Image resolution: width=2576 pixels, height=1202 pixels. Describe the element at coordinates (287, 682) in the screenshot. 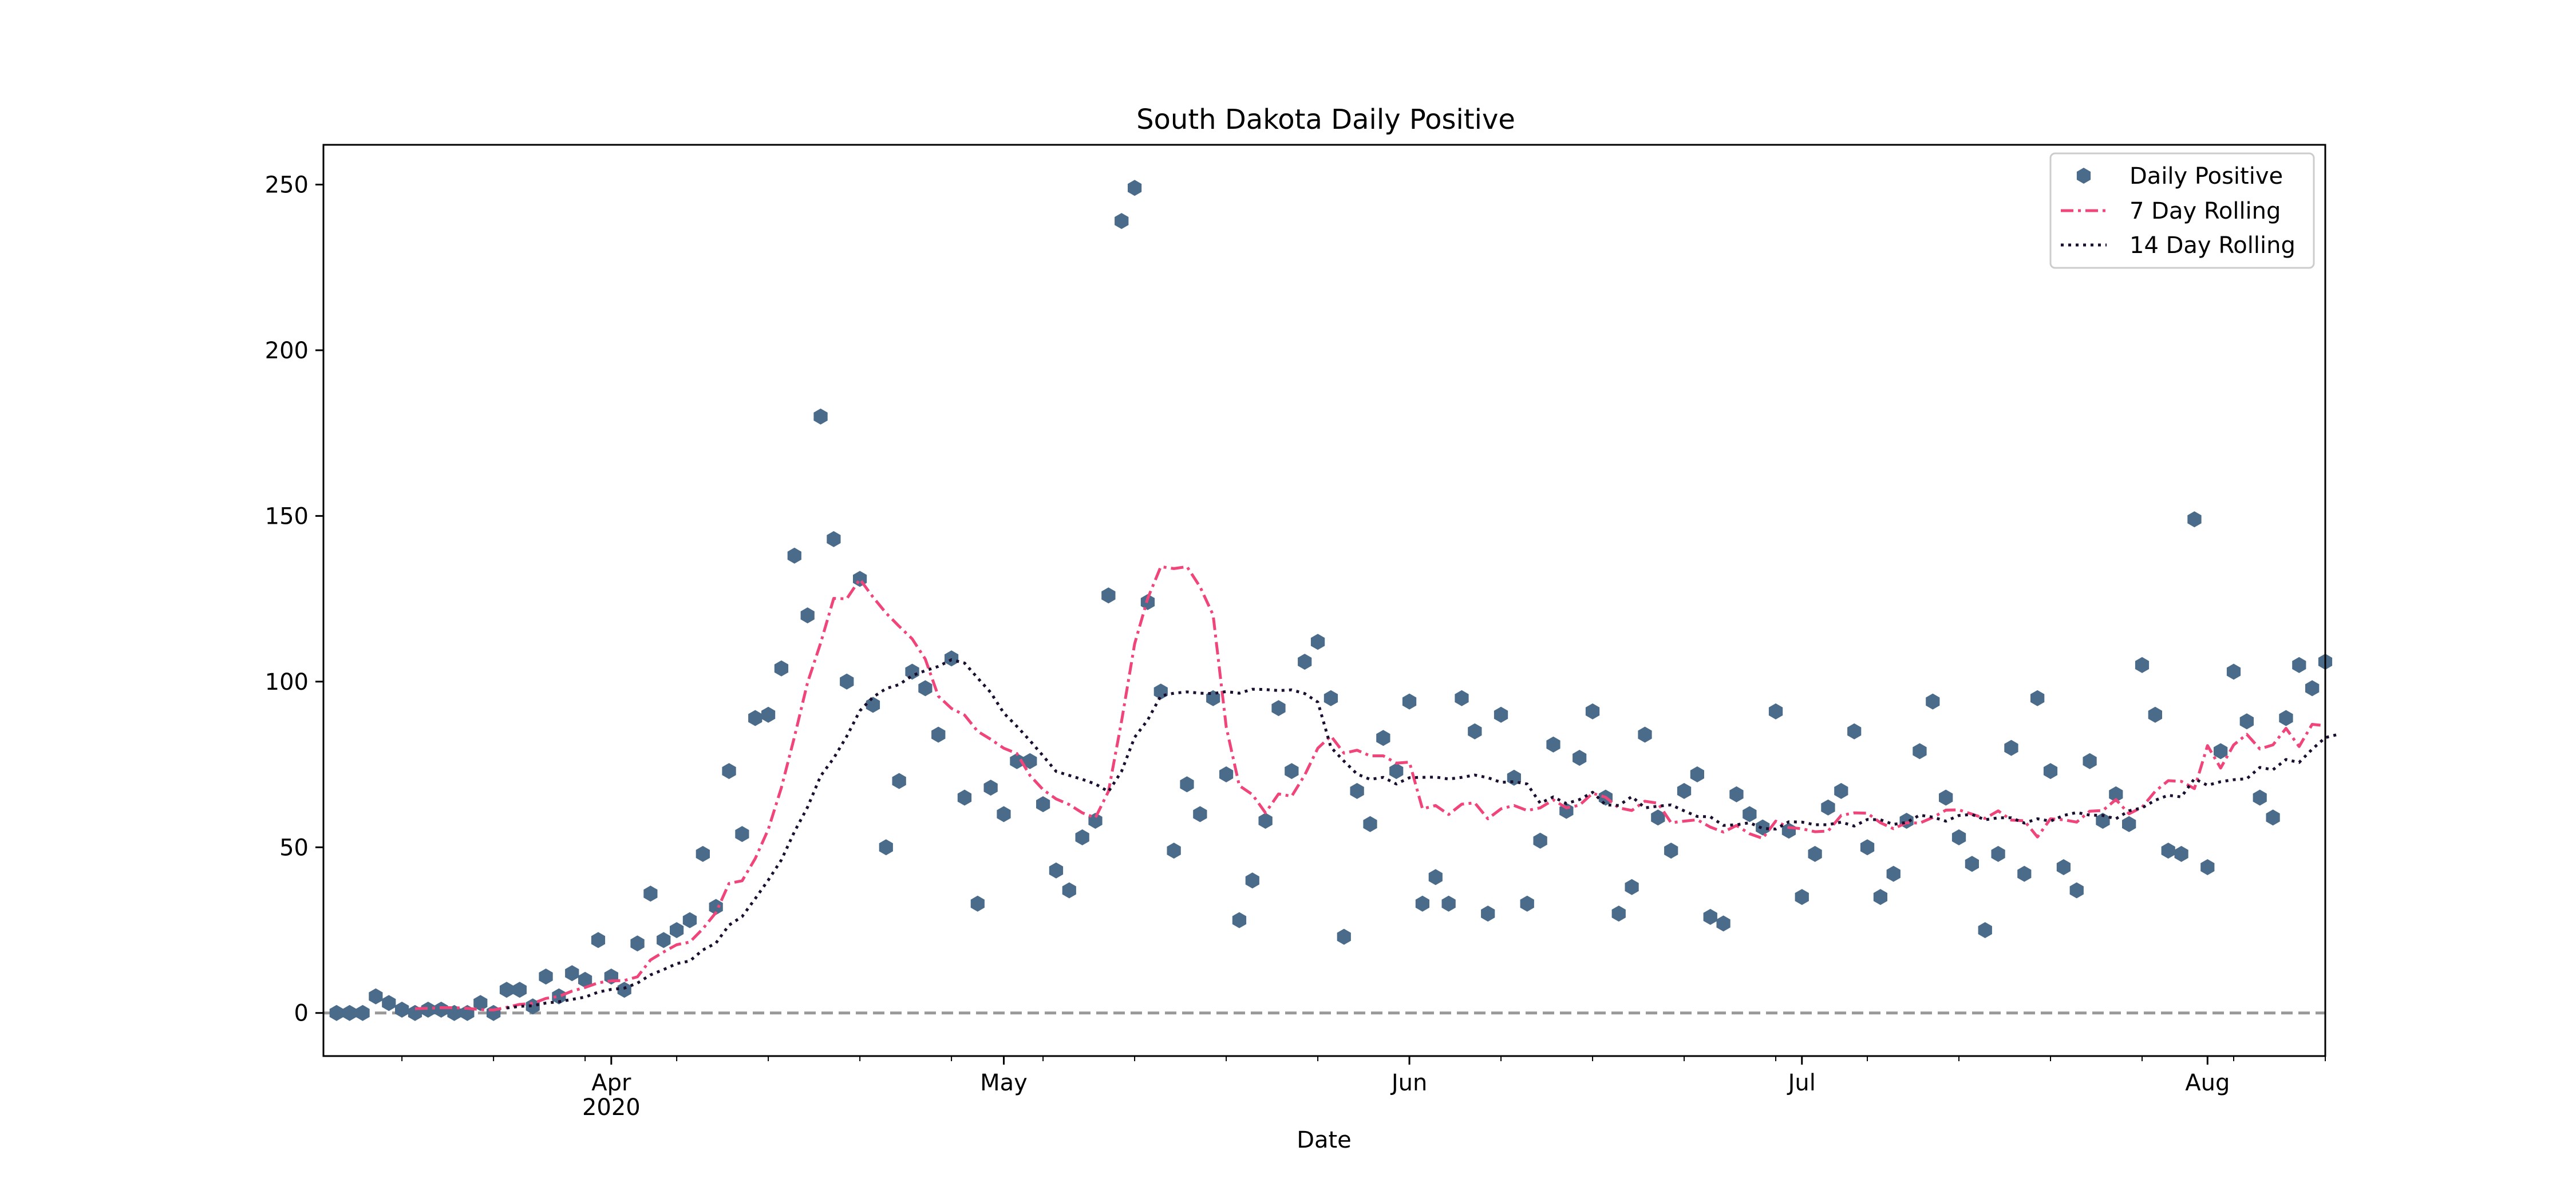

I see `y-tick-label: 100` at that location.